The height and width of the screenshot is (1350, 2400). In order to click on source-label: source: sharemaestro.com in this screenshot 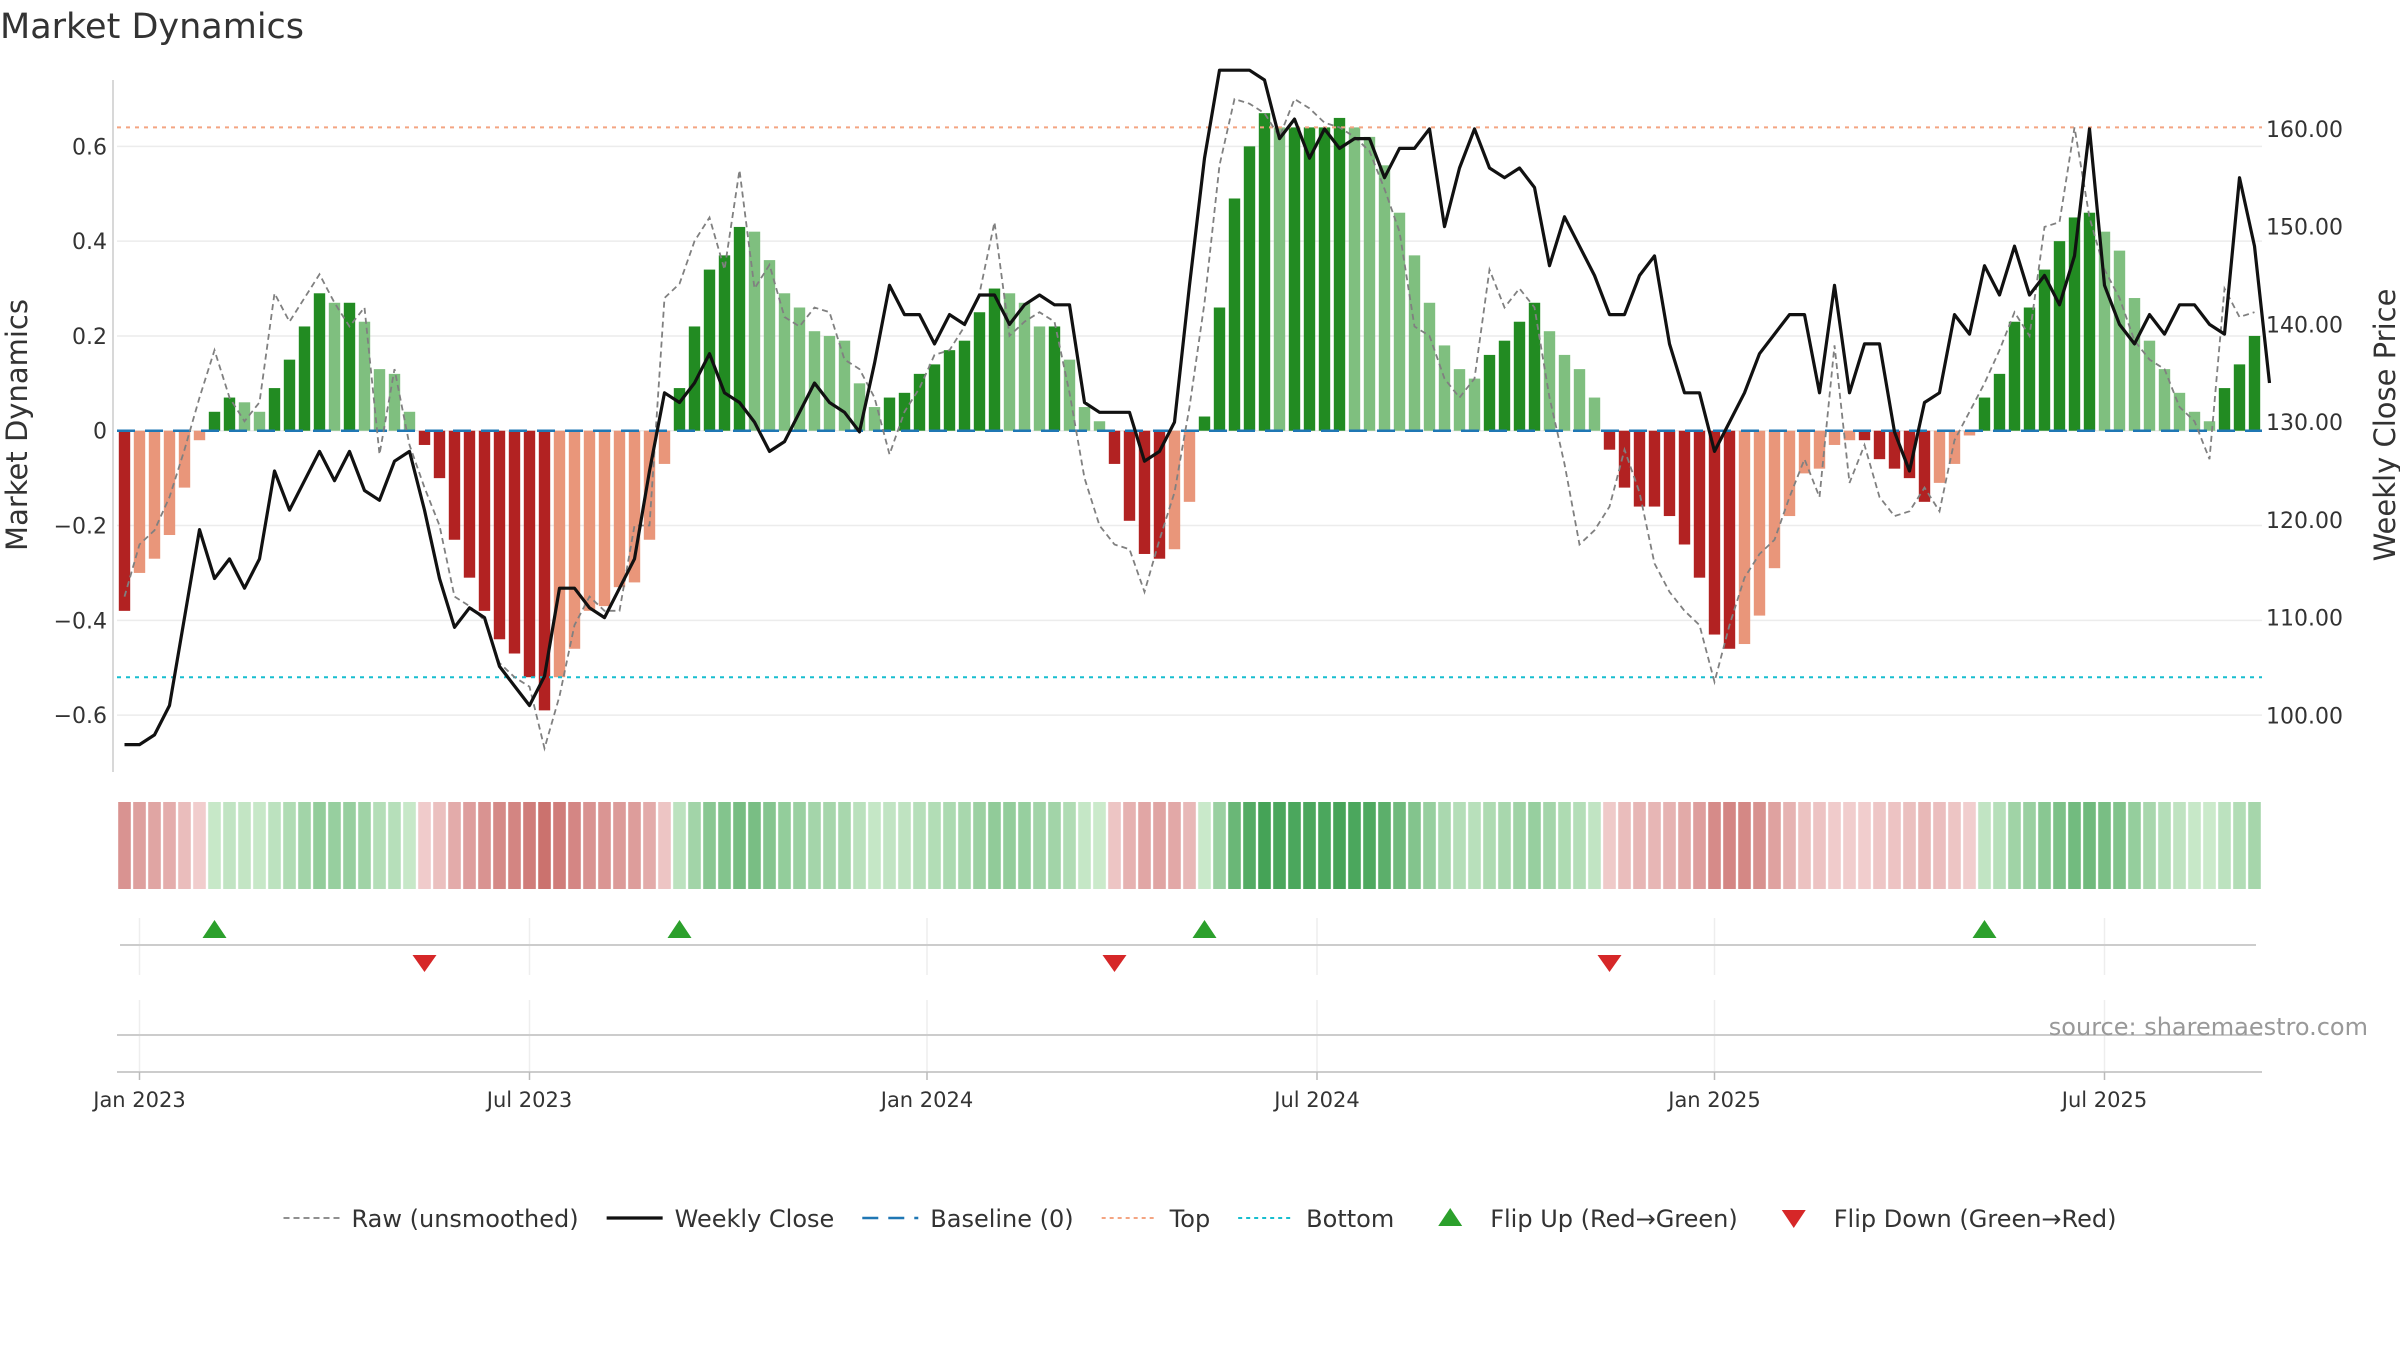, I will do `click(2208, 1027)`.